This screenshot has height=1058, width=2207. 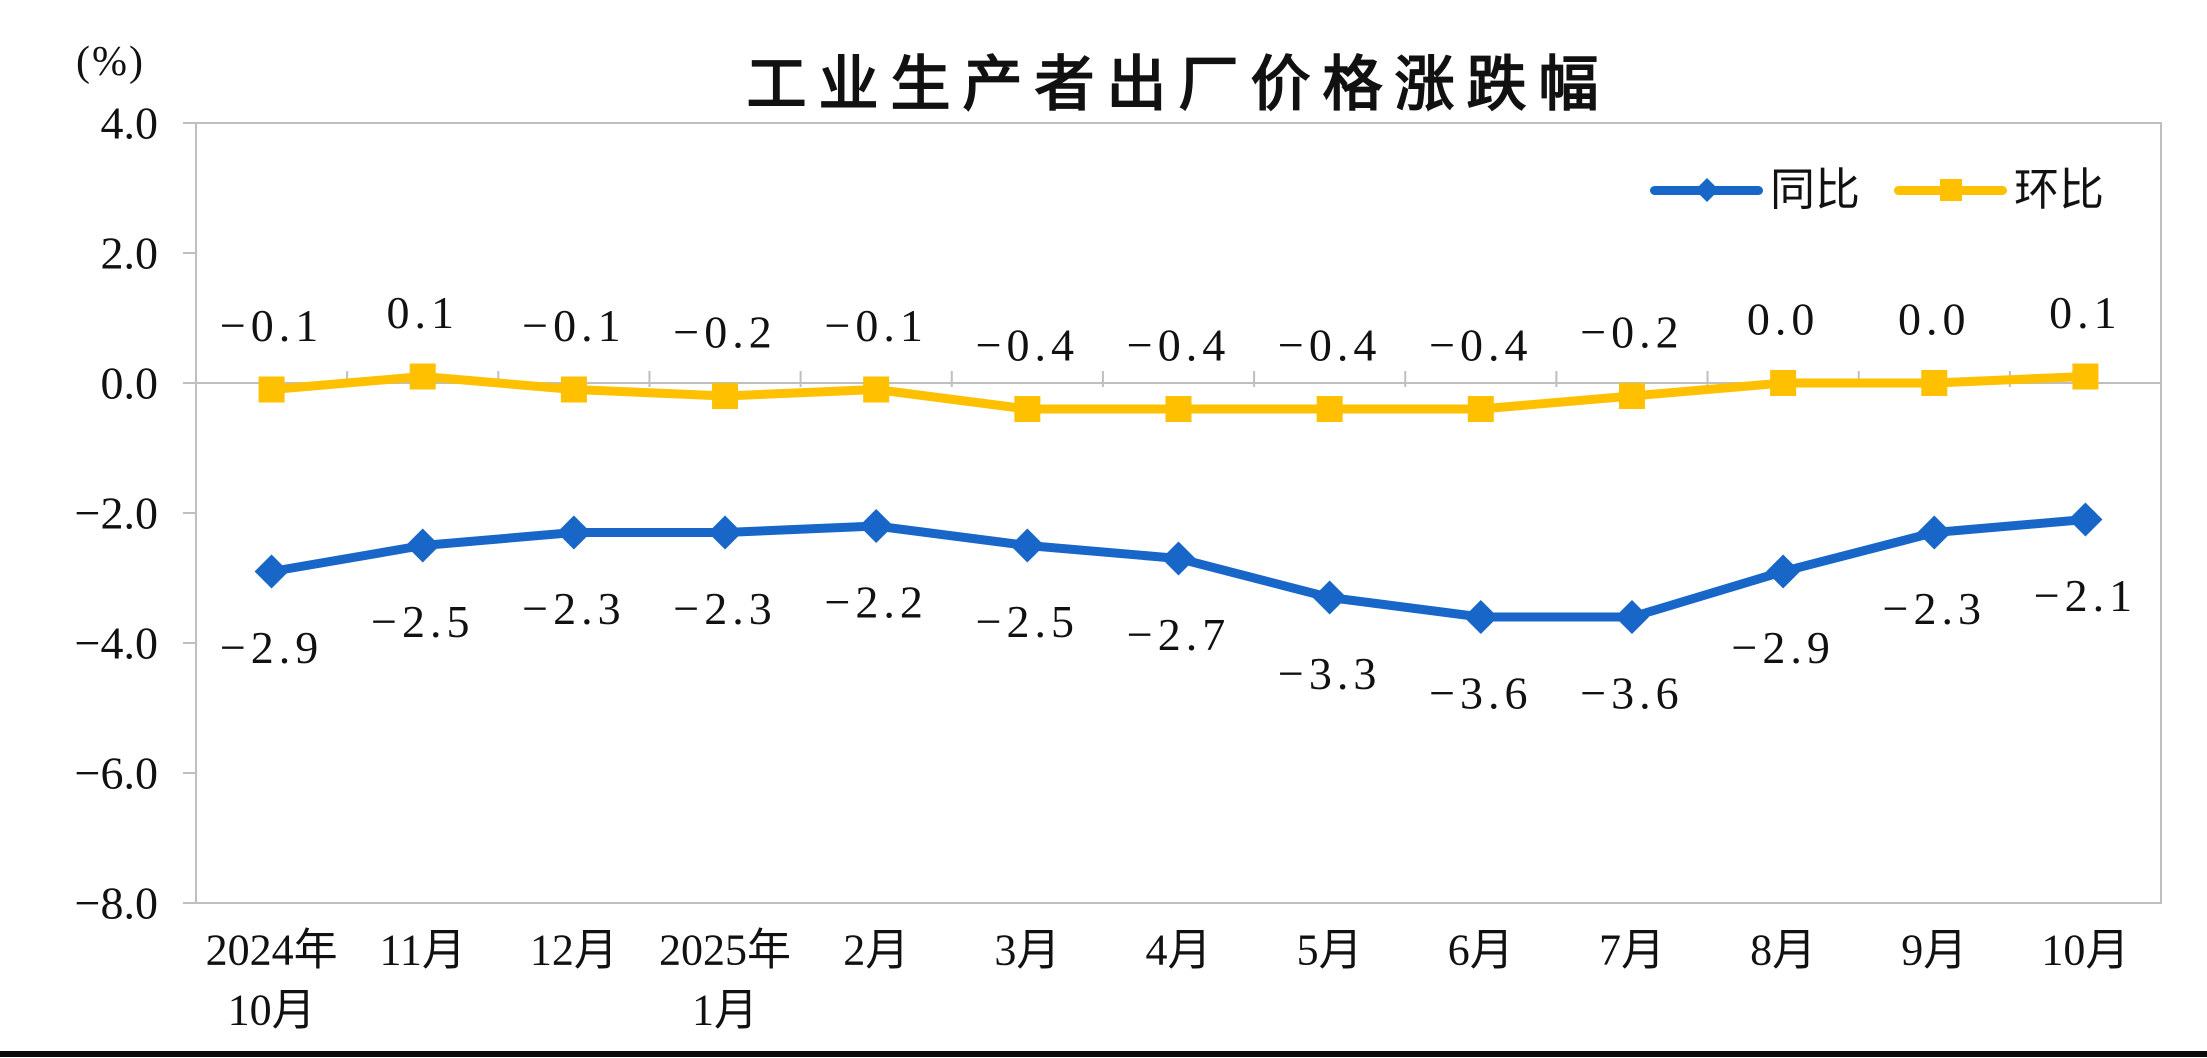 I want to click on x-axis-category-label: 12月, so click(x=574, y=950).